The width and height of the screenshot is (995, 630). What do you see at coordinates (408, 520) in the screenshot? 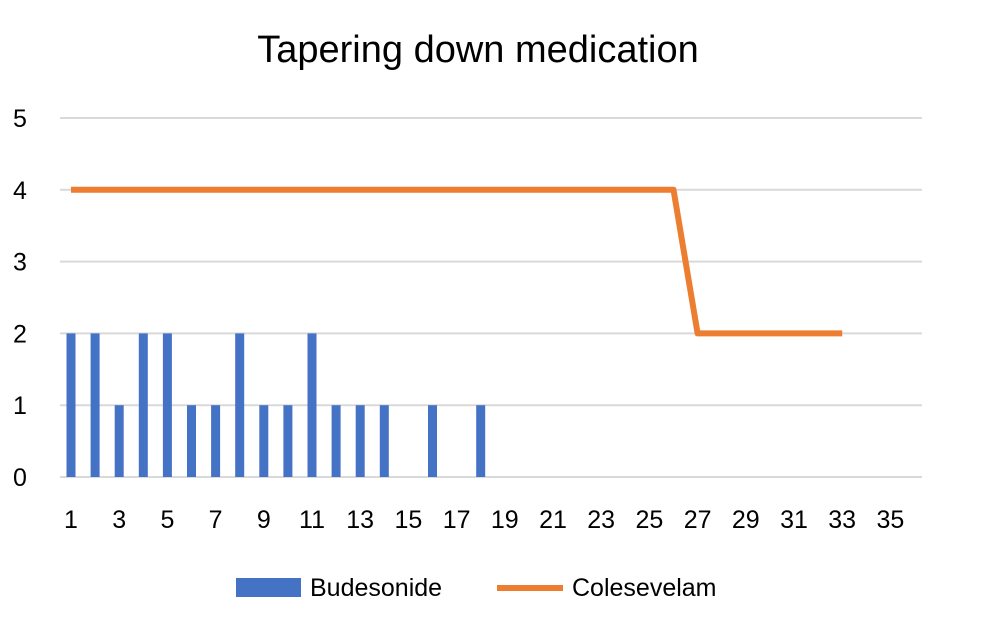
I see `x-tick-label: 15` at bounding box center [408, 520].